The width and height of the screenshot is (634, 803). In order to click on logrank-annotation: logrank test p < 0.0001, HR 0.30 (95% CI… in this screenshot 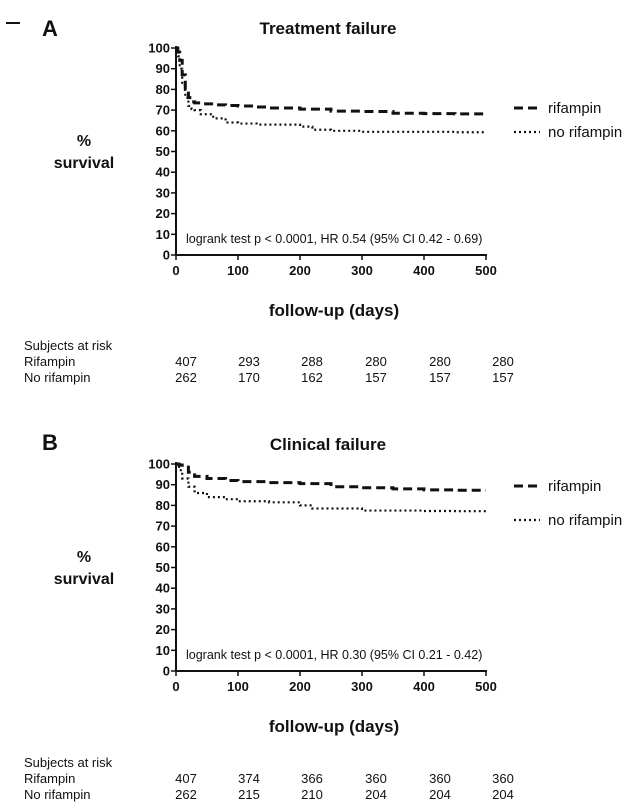, I will do `click(334, 655)`.